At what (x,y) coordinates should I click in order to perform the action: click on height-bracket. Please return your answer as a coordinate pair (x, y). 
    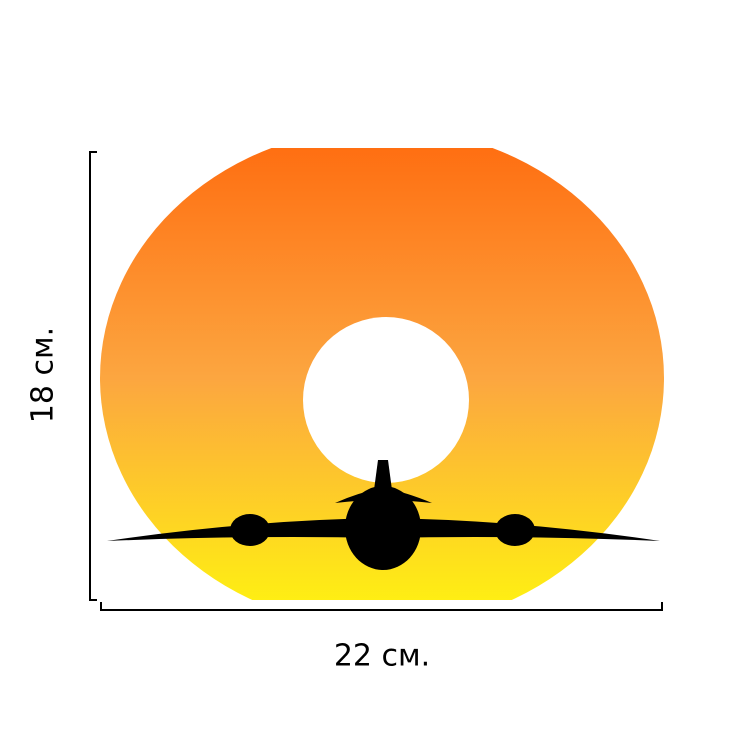
    Looking at the image, I should click on (93, 376).